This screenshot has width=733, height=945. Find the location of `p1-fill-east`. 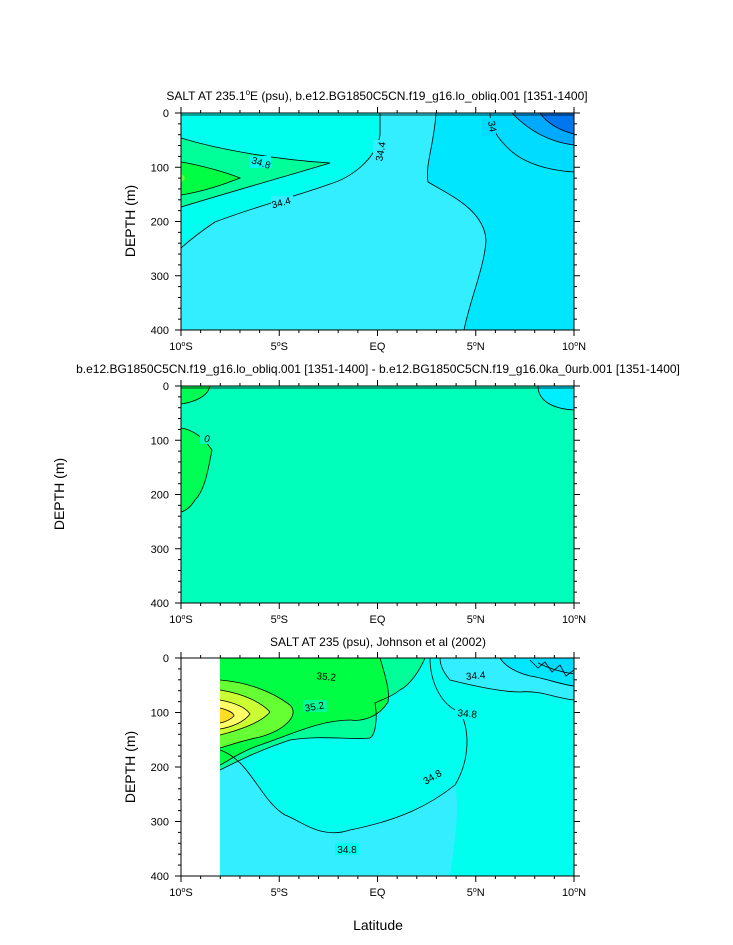

p1-fill-east is located at coordinates (500, 221).